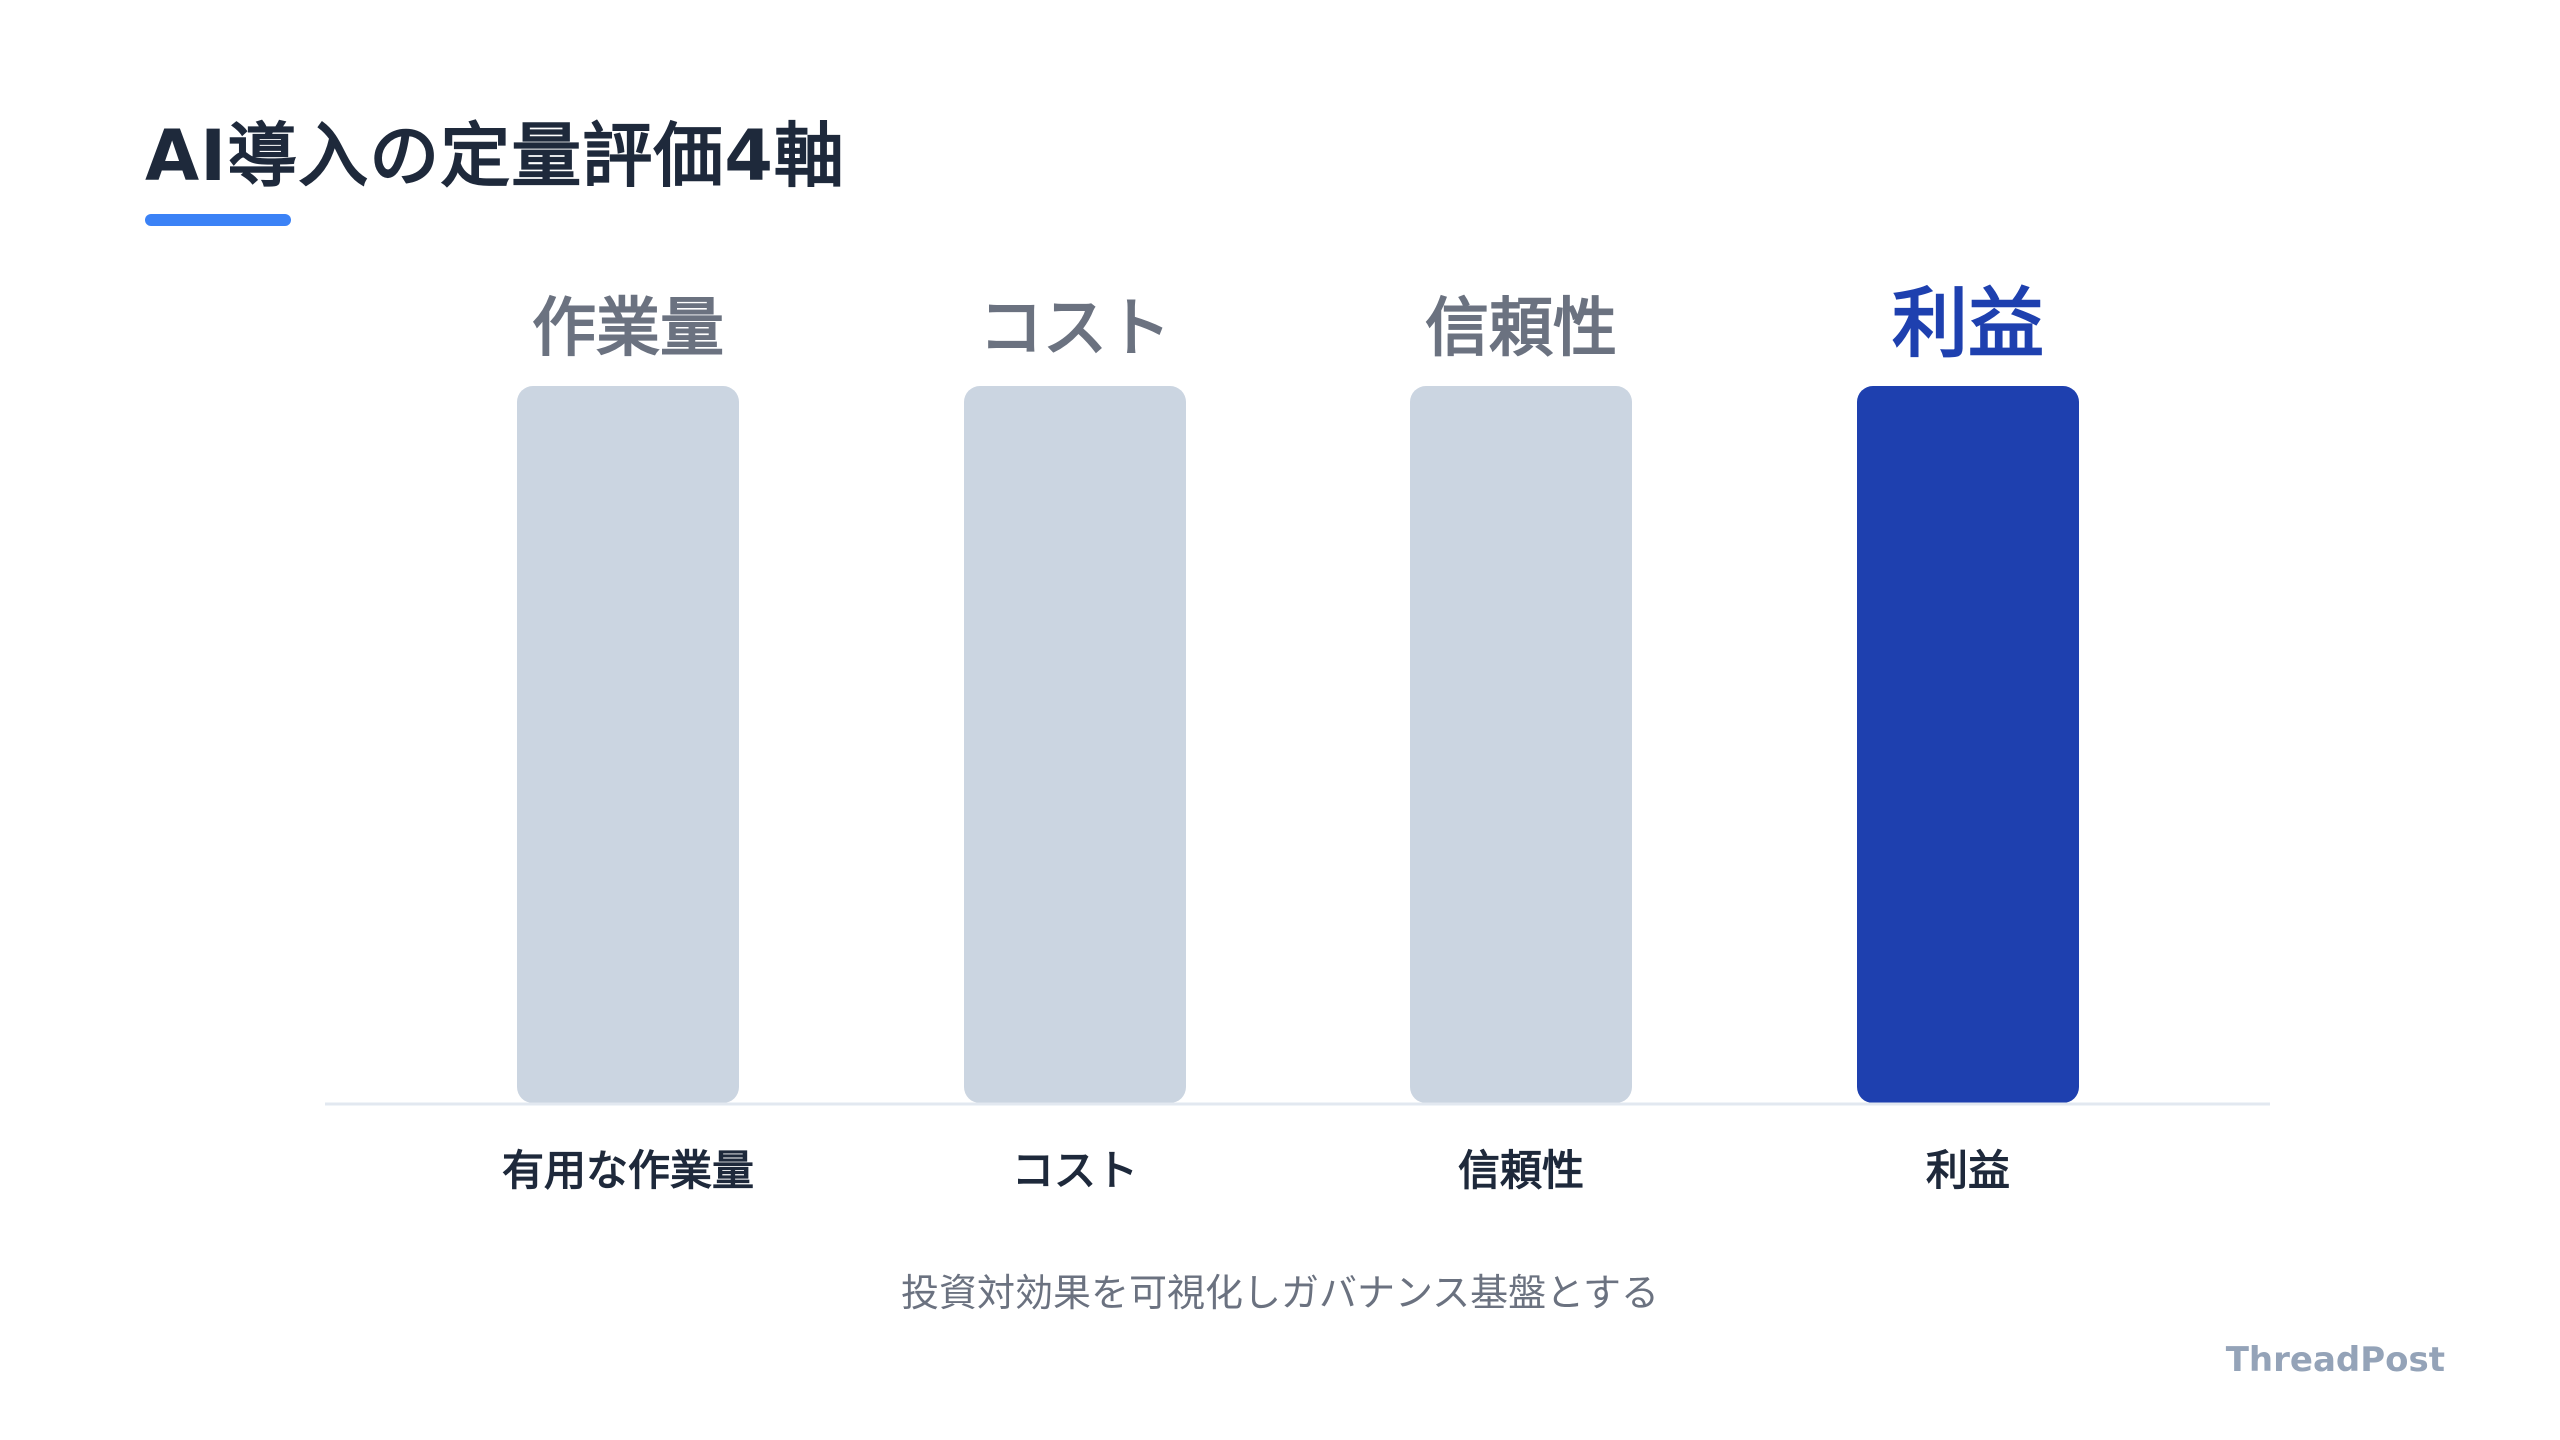 Image resolution: width=2560 pixels, height=1440 pixels. I want to click on bar-top-label-2: コスト, so click(1075, 329).